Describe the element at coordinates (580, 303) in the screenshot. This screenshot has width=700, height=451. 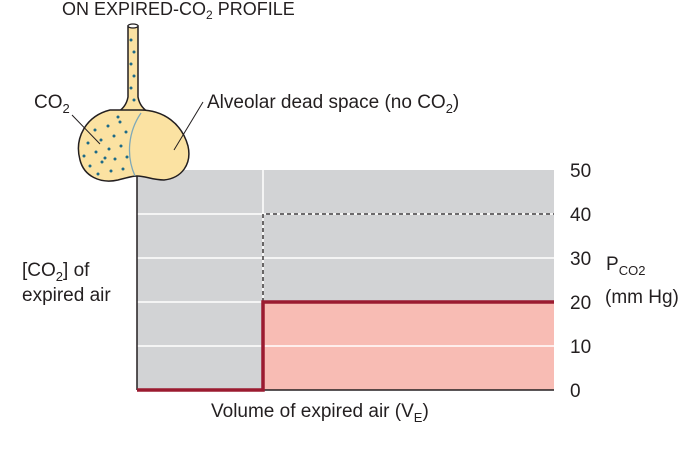
I see `y-tick-label: 20` at that location.